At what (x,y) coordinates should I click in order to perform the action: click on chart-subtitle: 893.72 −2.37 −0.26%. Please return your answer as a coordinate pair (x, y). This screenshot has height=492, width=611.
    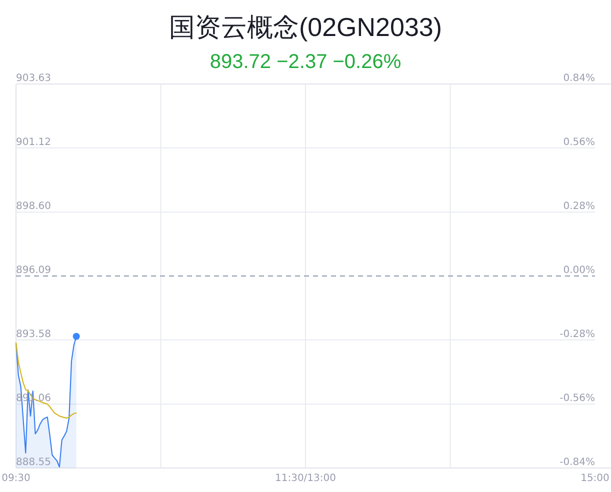
    Looking at the image, I should click on (306, 62).